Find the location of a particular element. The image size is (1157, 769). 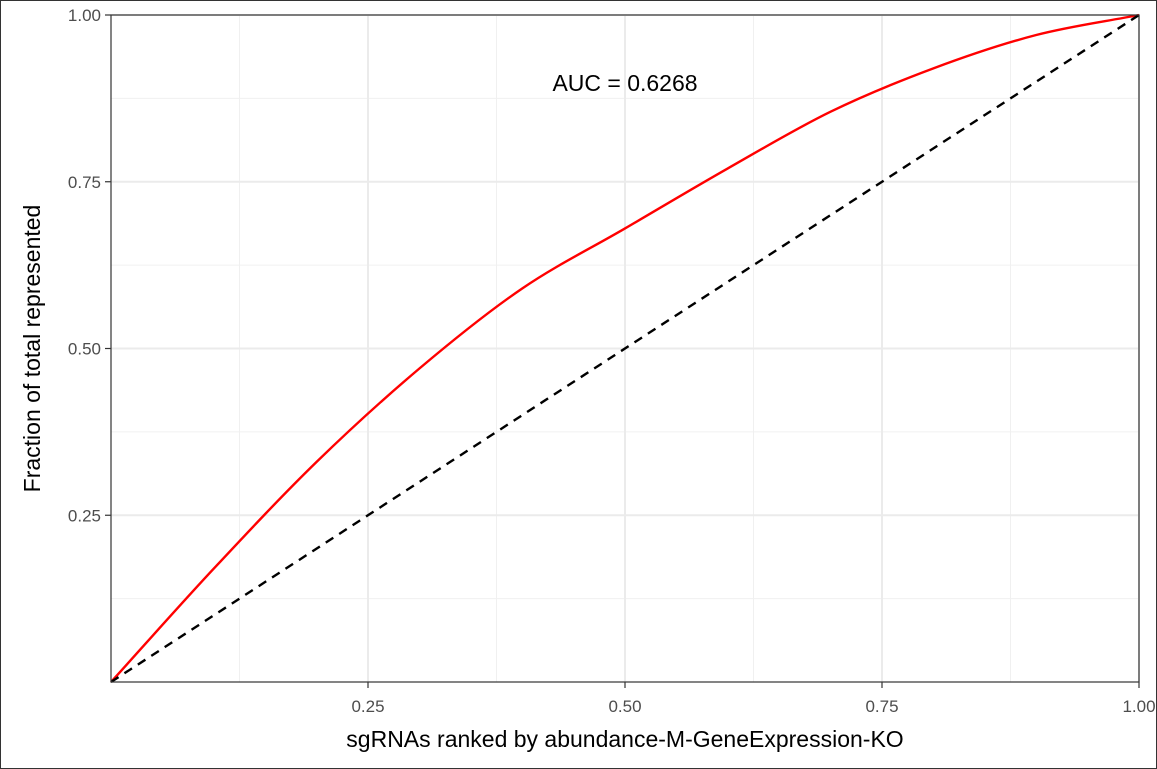

y-axis-title: Fraction of total represented is located at coordinates (32, 349).